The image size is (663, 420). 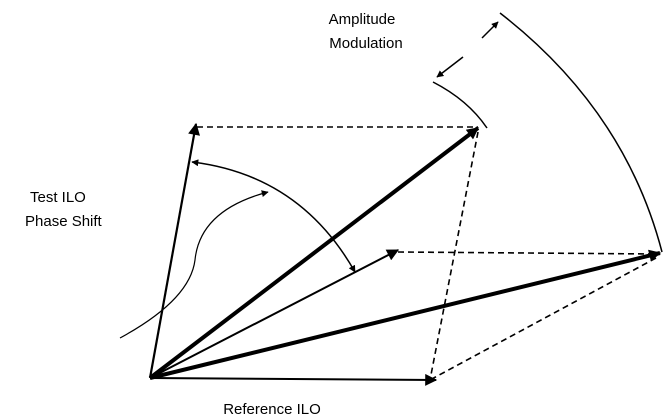 What do you see at coordinates (460, 105) in the screenshot?
I see `inner-arc` at bounding box center [460, 105].